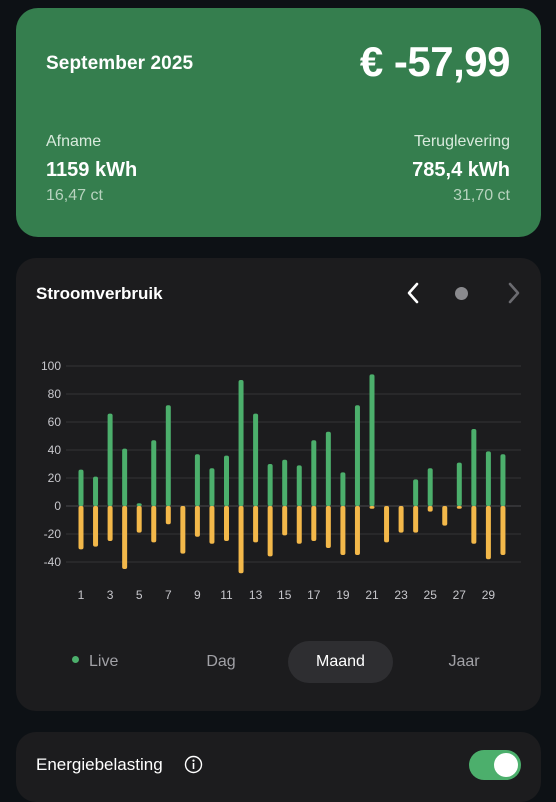  What do you see at coordinates (460, 595) in the screenshot?
I see `x-tick-label: 27` at bounding box center [460, 595].